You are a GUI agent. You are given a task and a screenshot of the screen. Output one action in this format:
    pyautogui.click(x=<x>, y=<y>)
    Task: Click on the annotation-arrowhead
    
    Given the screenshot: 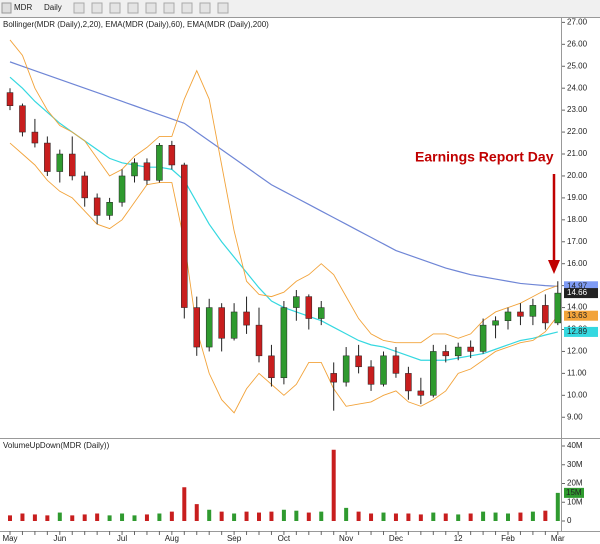 What is the action you would take?
    pyautogui.click(x=554, y=267)
    